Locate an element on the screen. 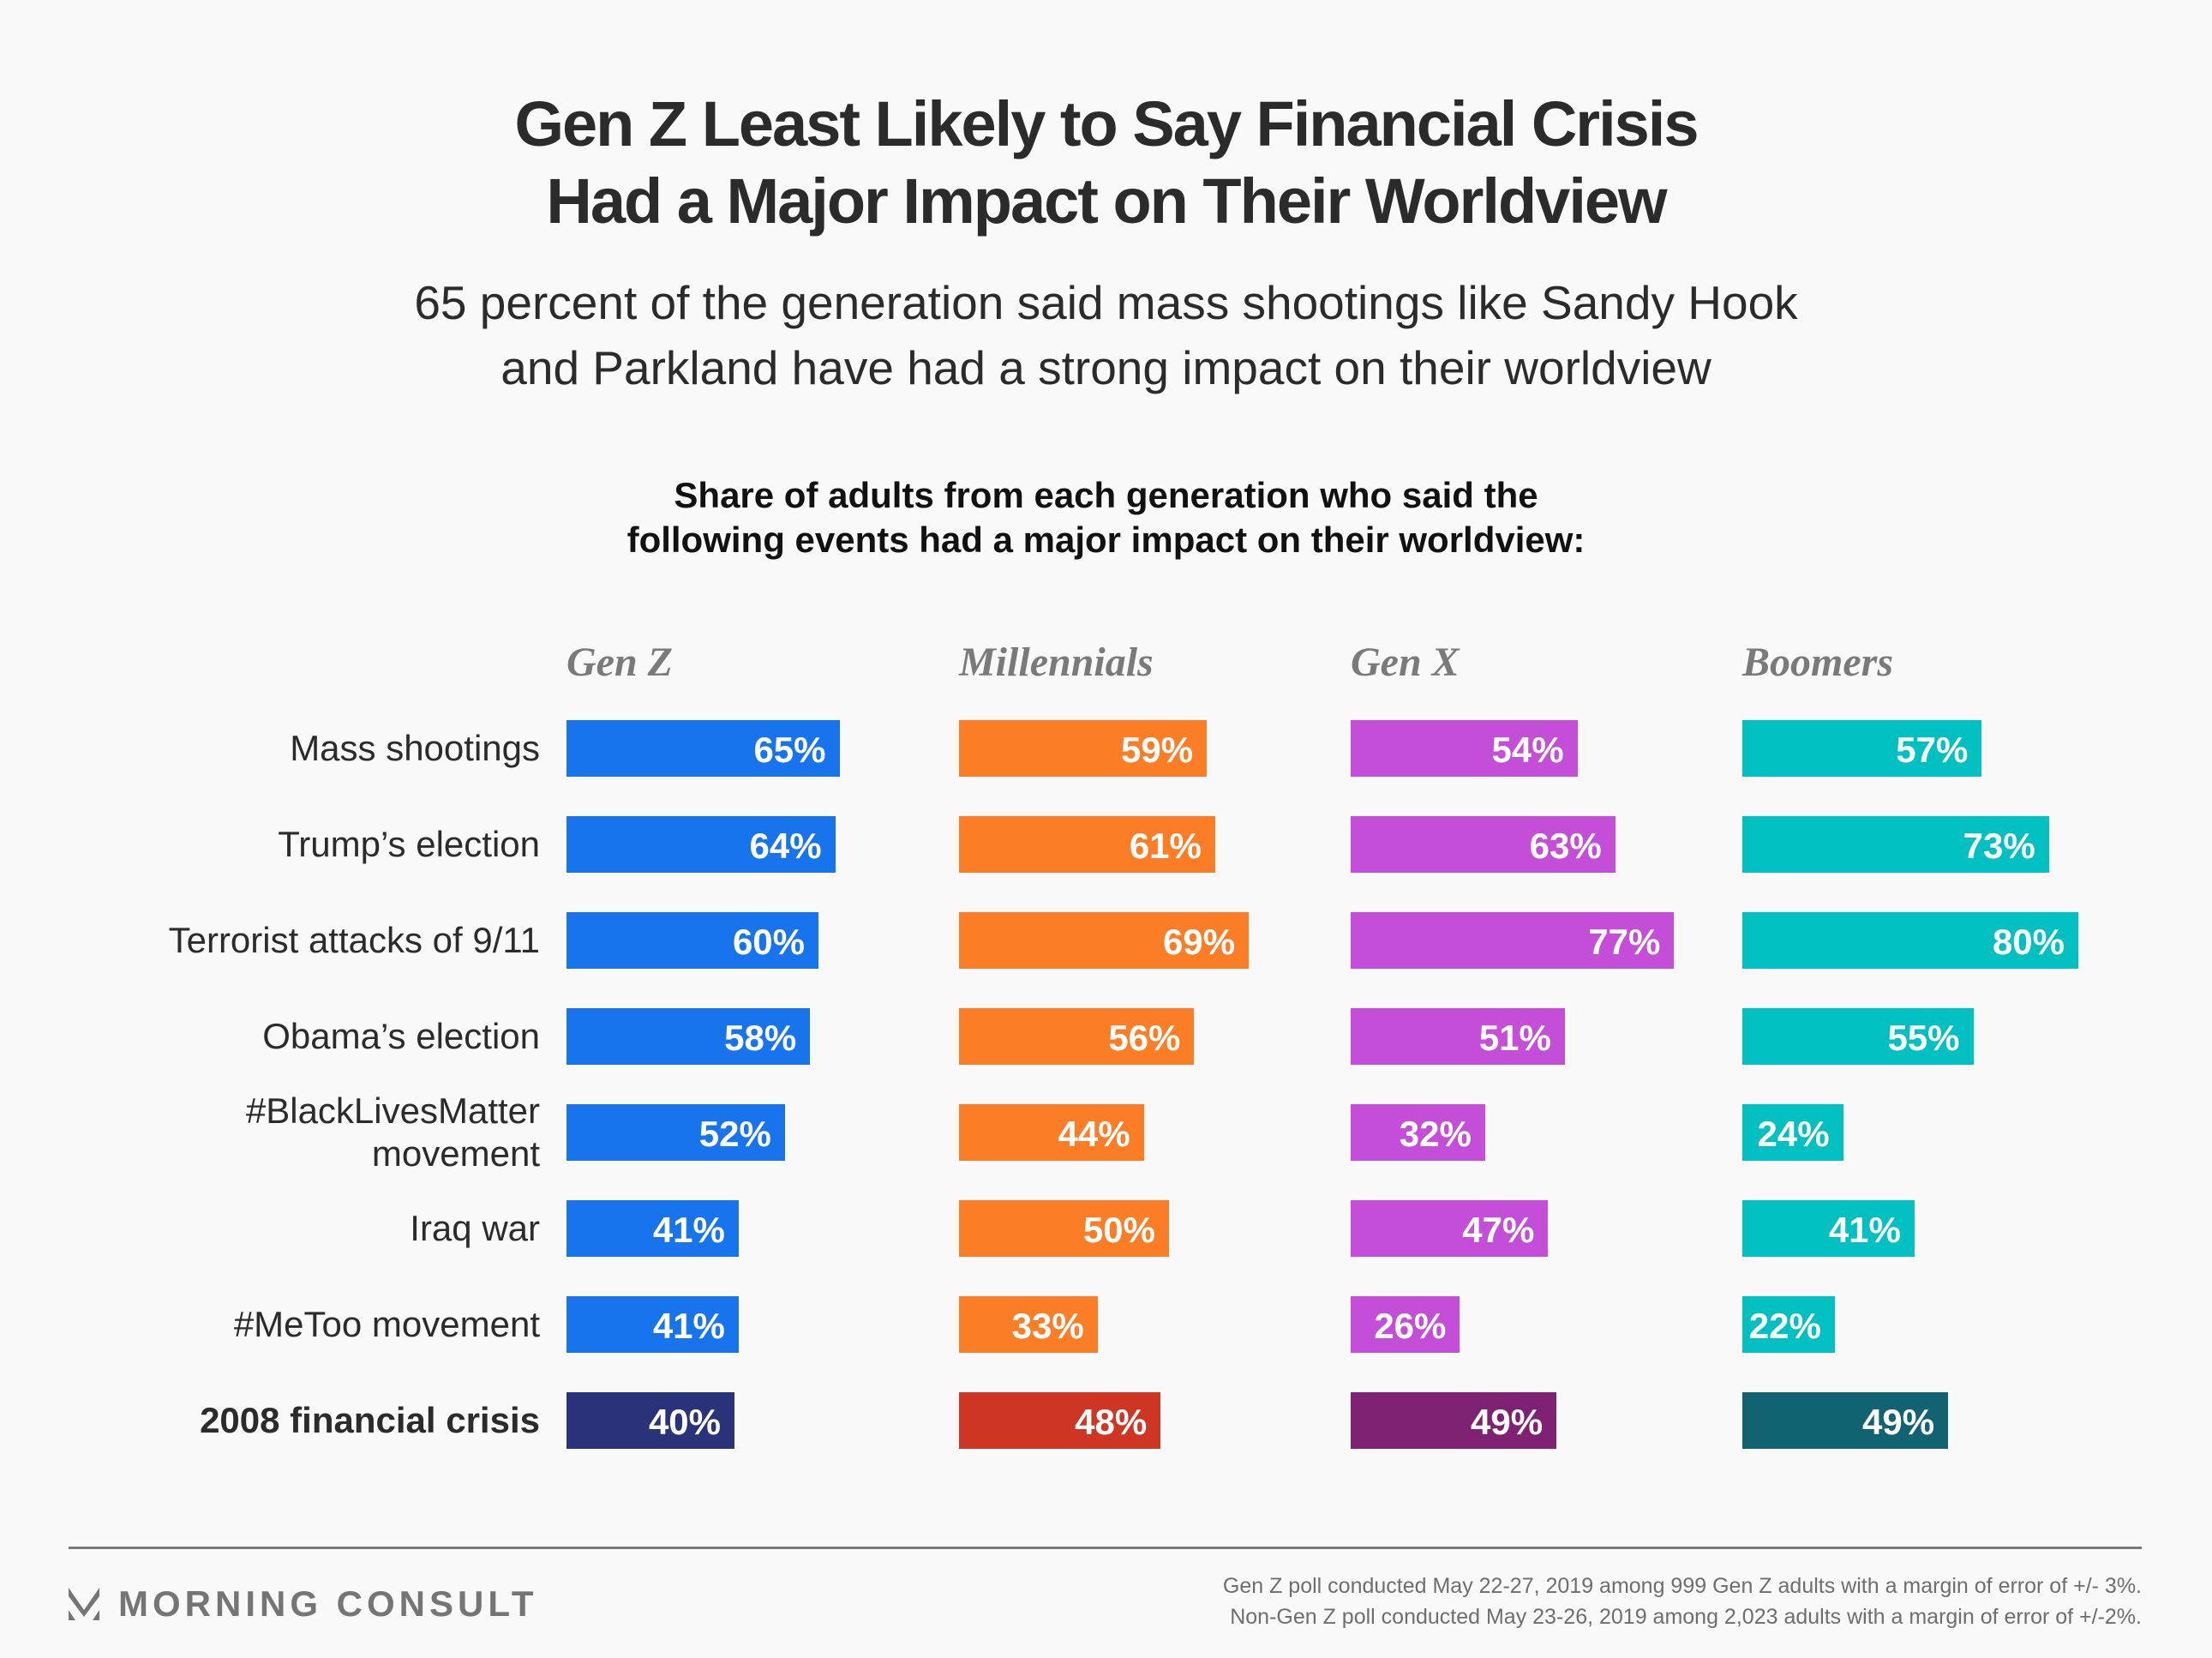 The width and height of the screenshot is (2212, 1658). morning-consult-chevron-icon is located at coordinates (84, 1604).